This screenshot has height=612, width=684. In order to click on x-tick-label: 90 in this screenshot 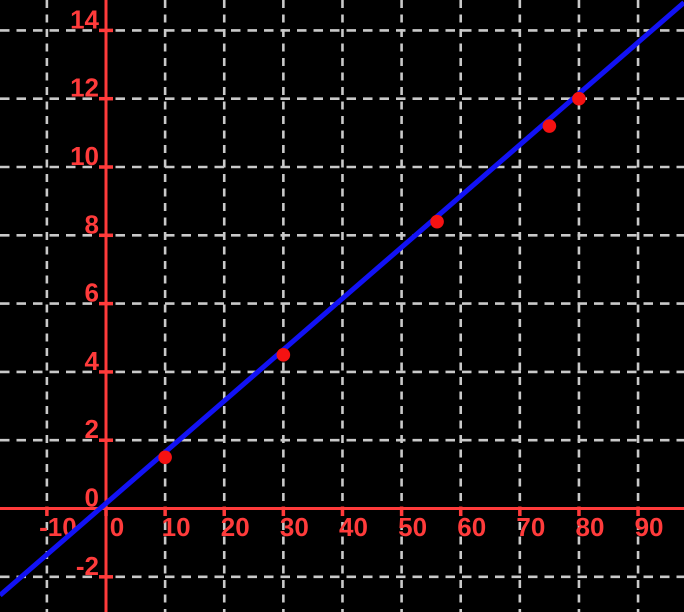, I will do `click(649, 527)`.